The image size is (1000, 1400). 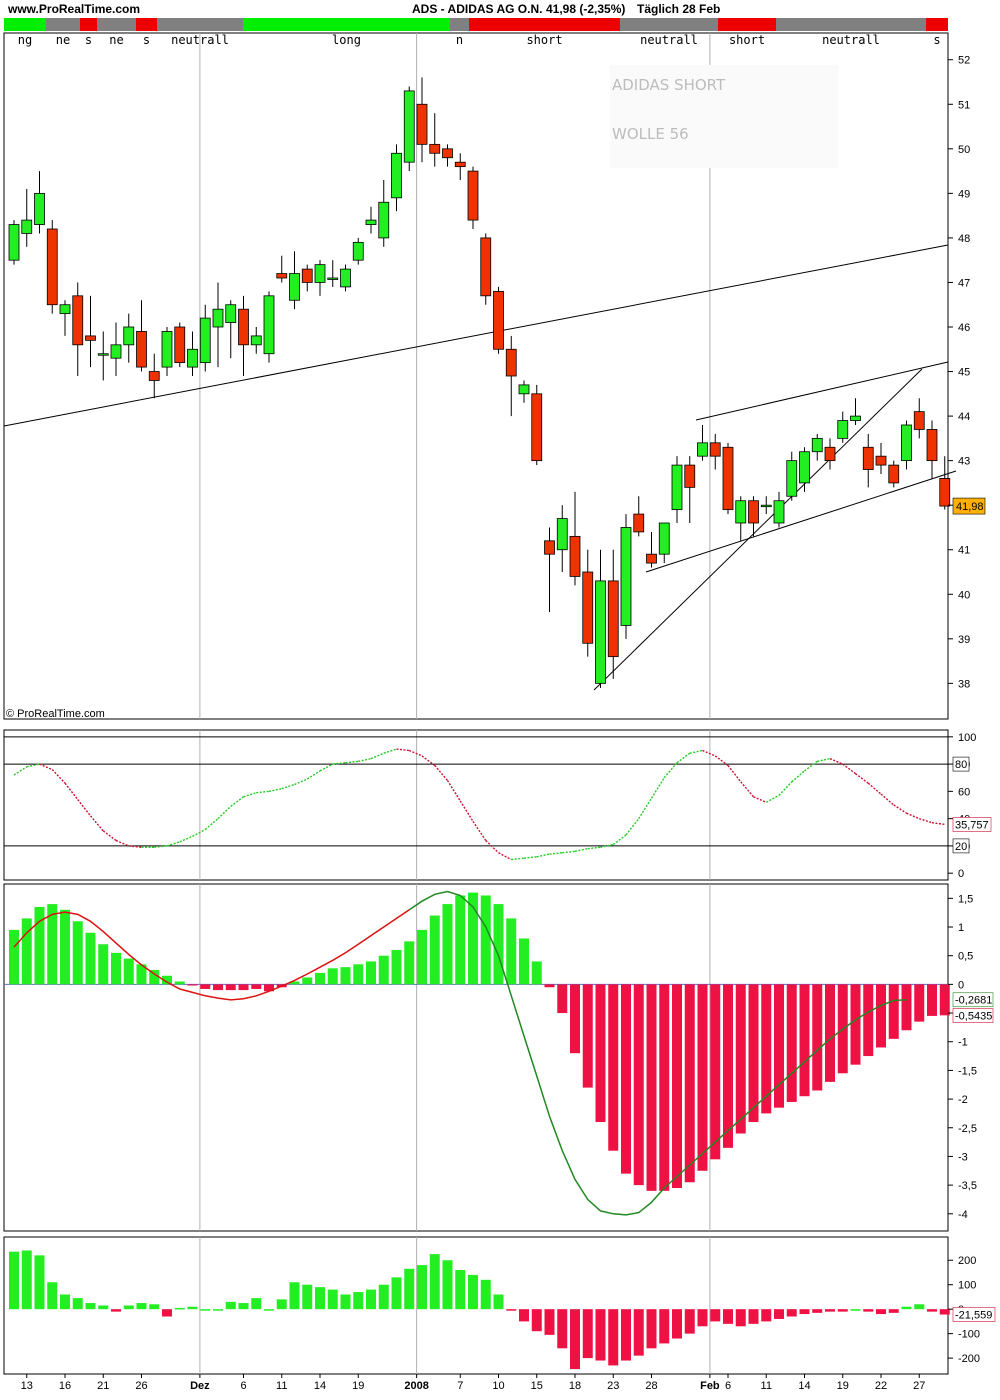 I want to click on momentum-y-label: -200, so click(x=969, y=1359).